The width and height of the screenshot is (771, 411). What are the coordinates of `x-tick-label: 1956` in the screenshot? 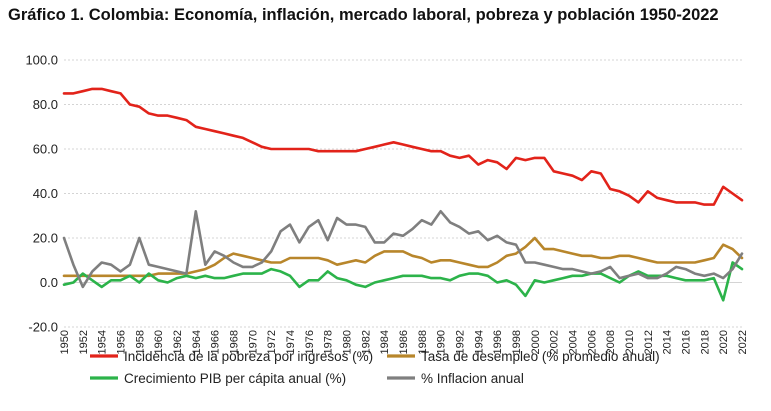 It's located at (122, 342).